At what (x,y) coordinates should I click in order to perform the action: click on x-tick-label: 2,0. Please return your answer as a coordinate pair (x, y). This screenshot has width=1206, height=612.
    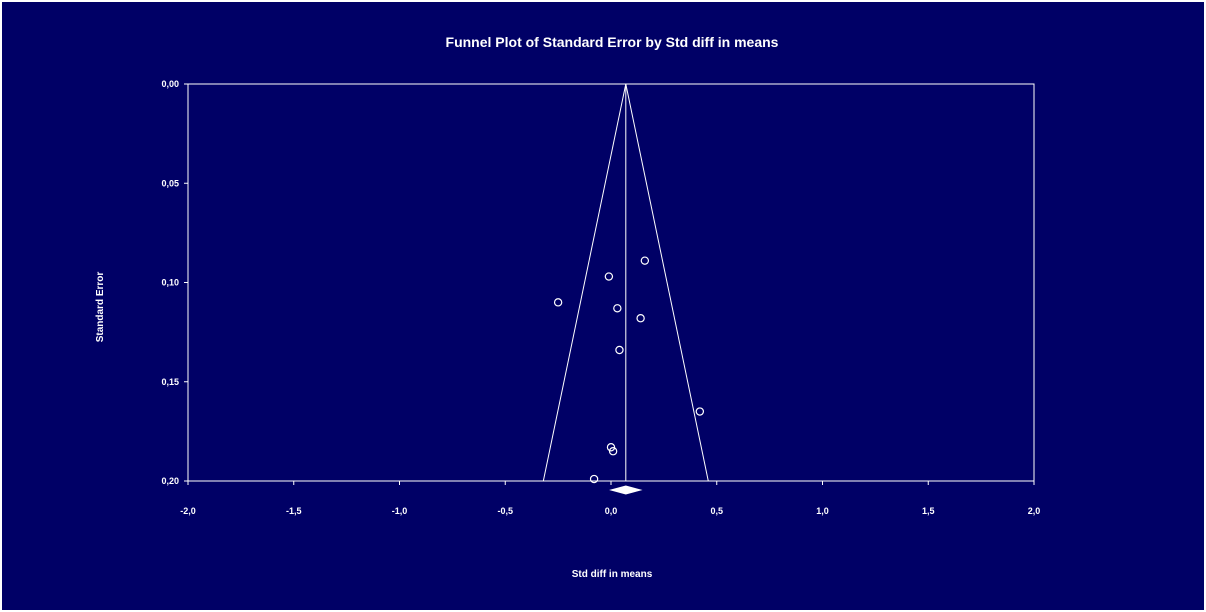
    Looking at the image, I should click on (1034, 511).